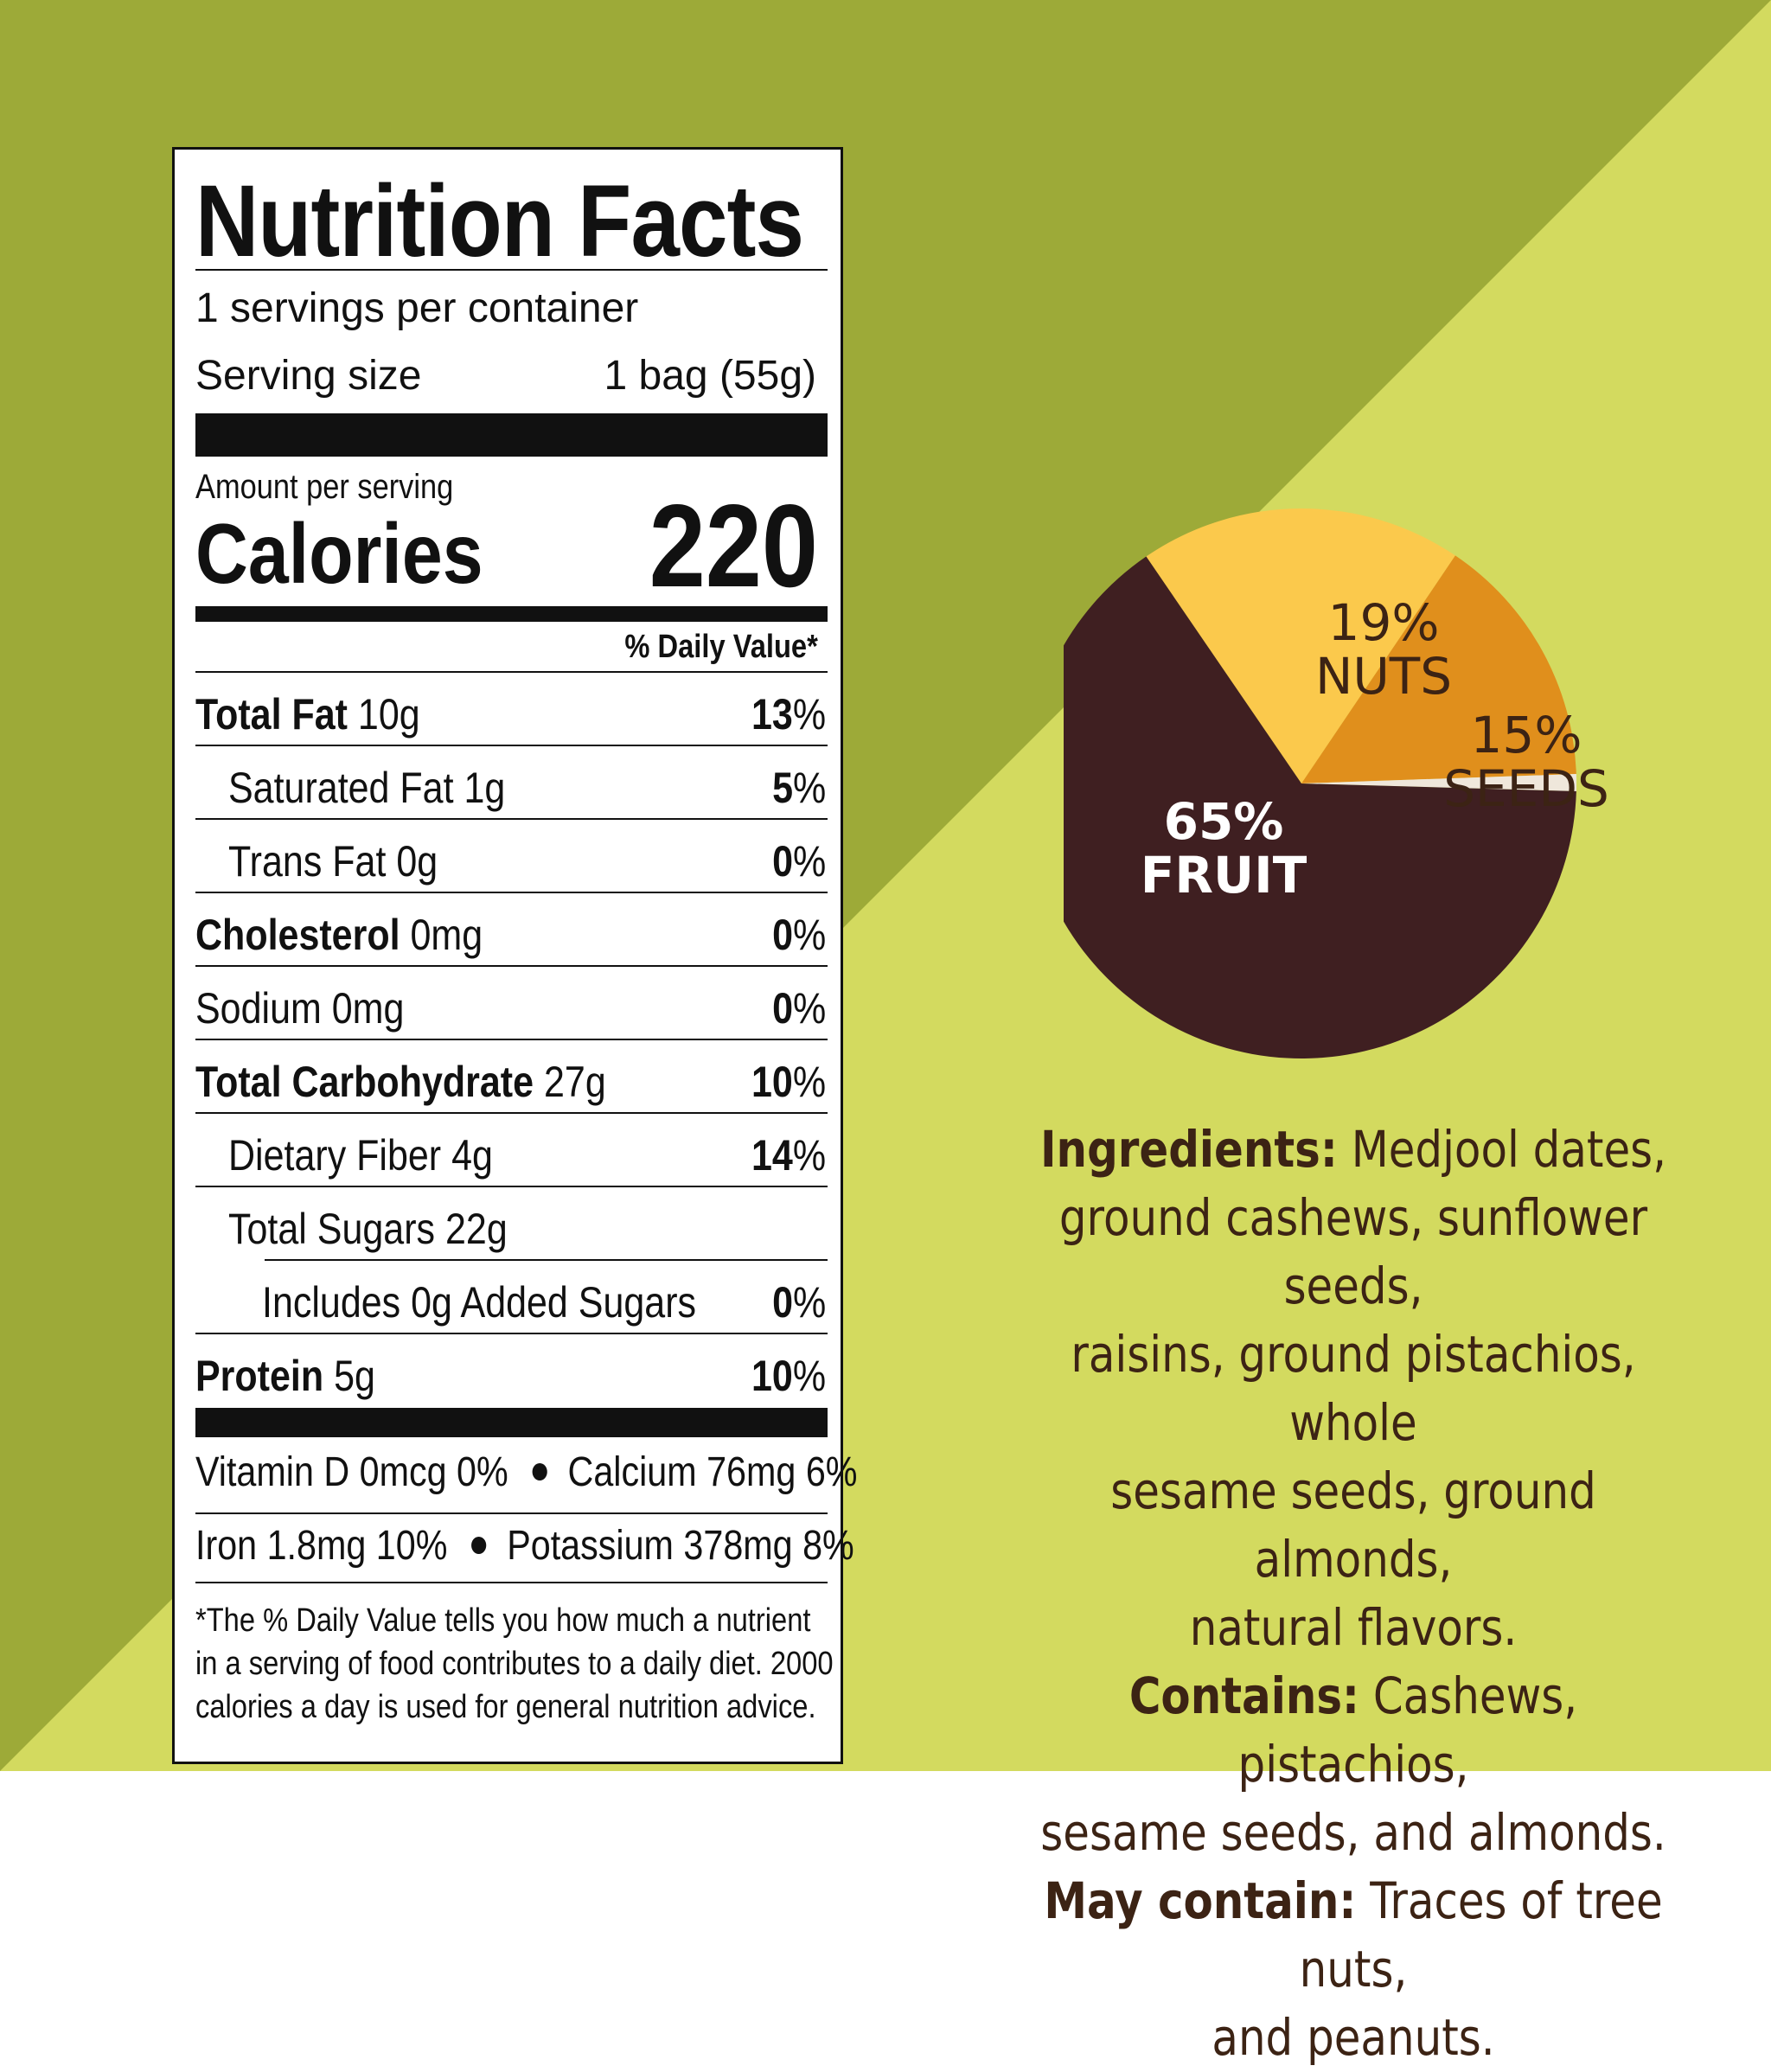 The image size is (1771, 2072). What do you see at coordinates (1188, 1149) in the screenshot?
I see `ingredients-label: Ingredients:` at bounding box center [1188, 1149].